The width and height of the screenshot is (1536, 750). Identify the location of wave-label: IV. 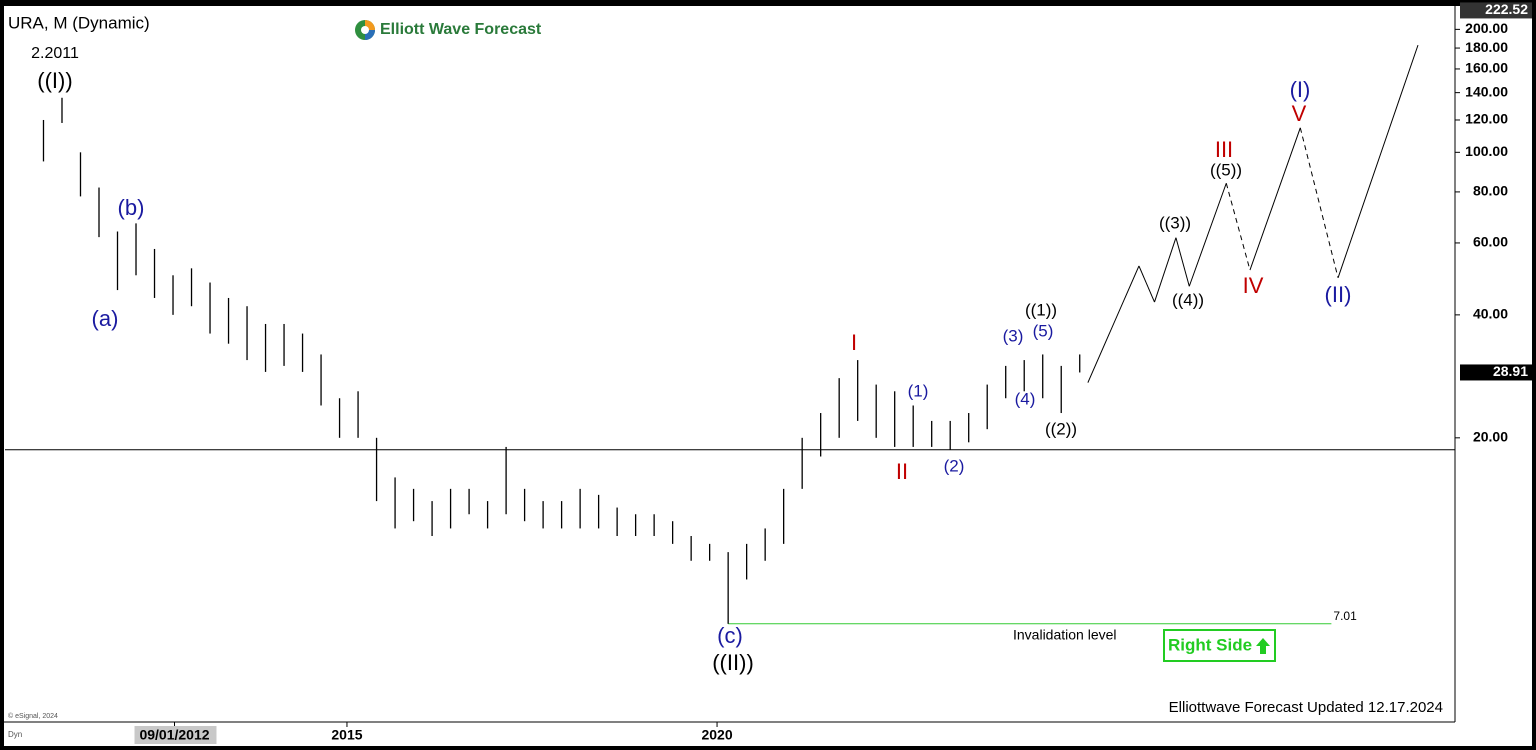
(1253, 285).